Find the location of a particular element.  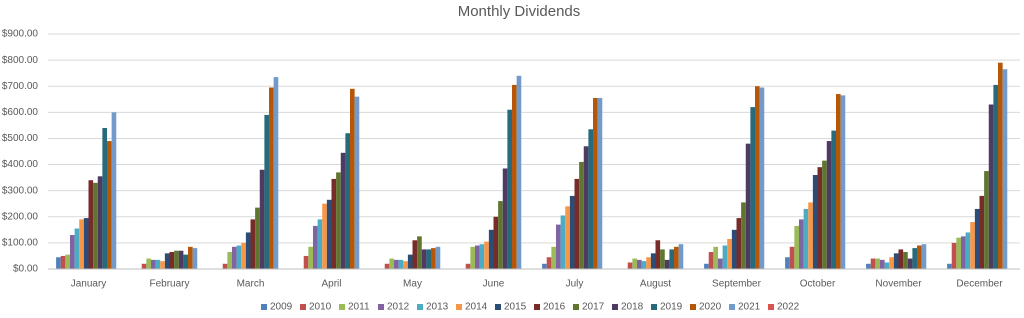

x-tick-label: February is located at coordinates (169, 284).